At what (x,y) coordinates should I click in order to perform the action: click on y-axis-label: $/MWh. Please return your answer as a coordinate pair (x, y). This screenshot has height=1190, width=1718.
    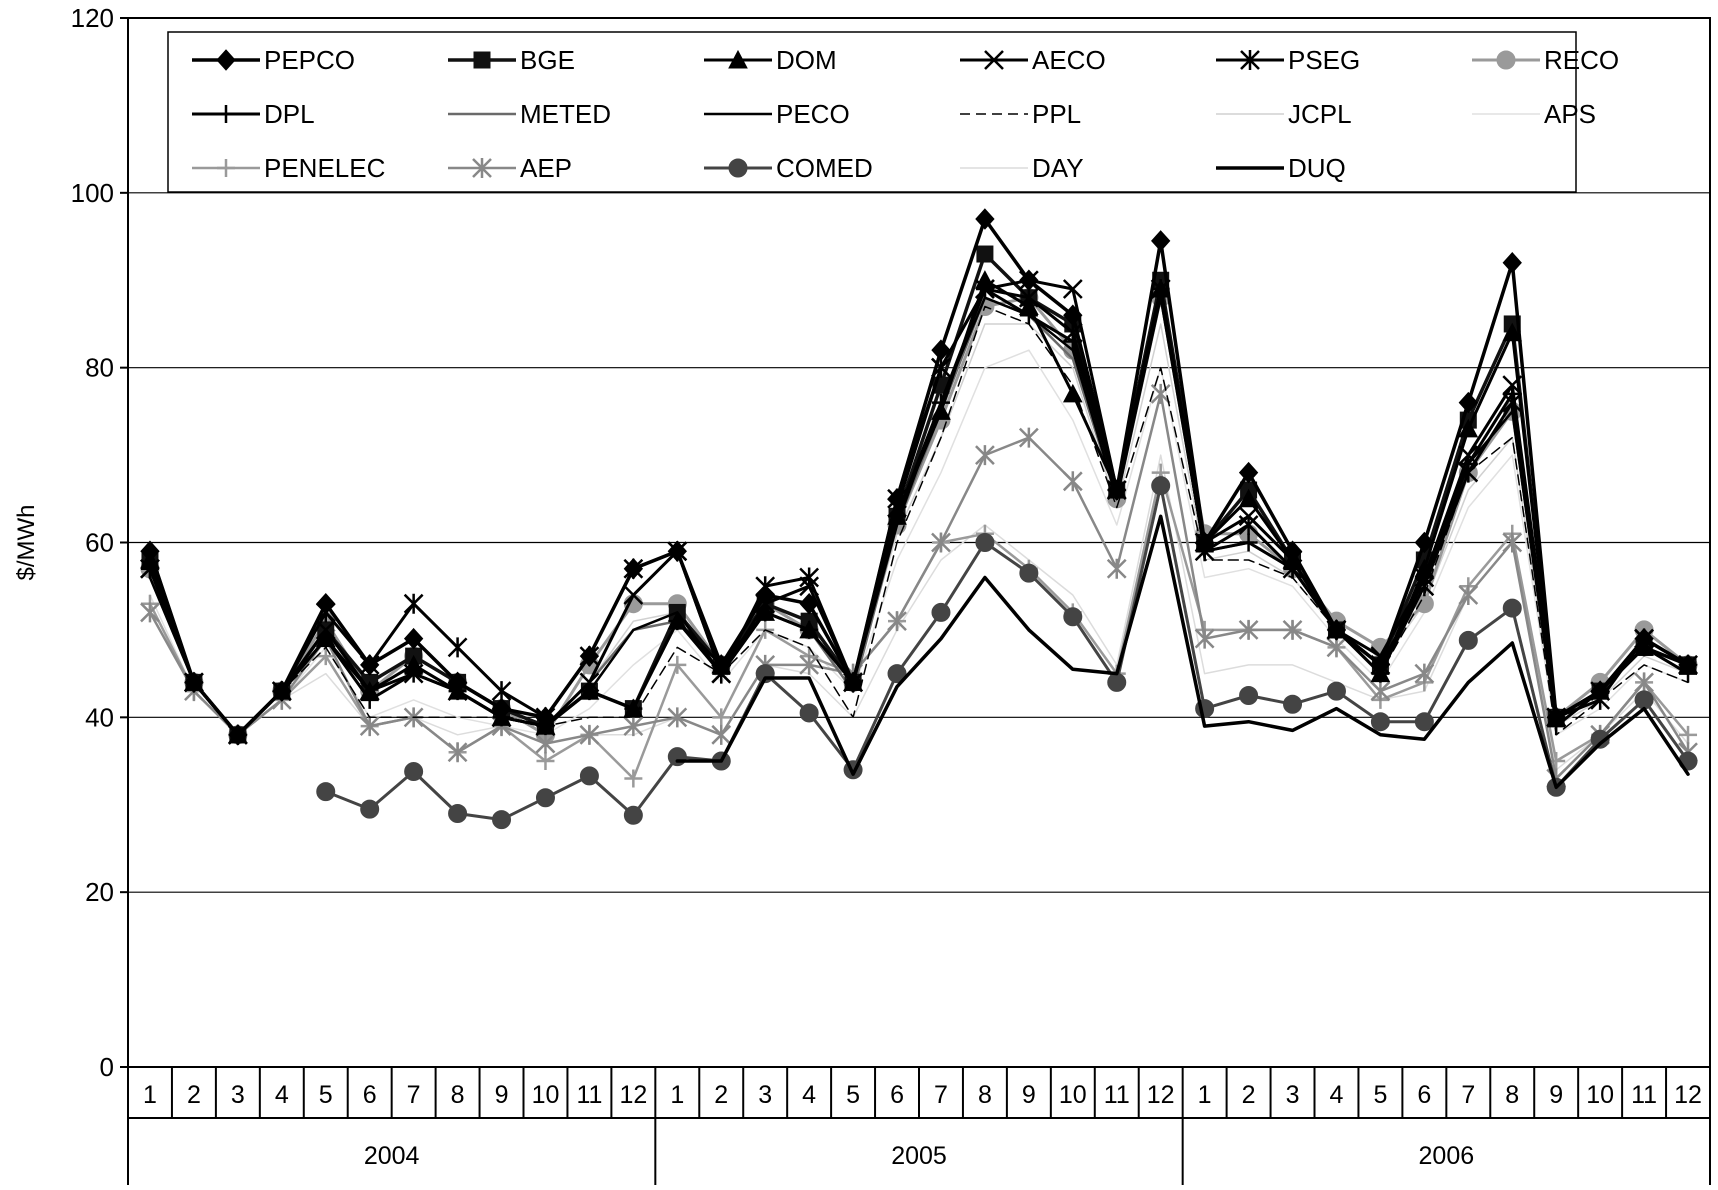
    Looking at the image, I should click on (26, 542).